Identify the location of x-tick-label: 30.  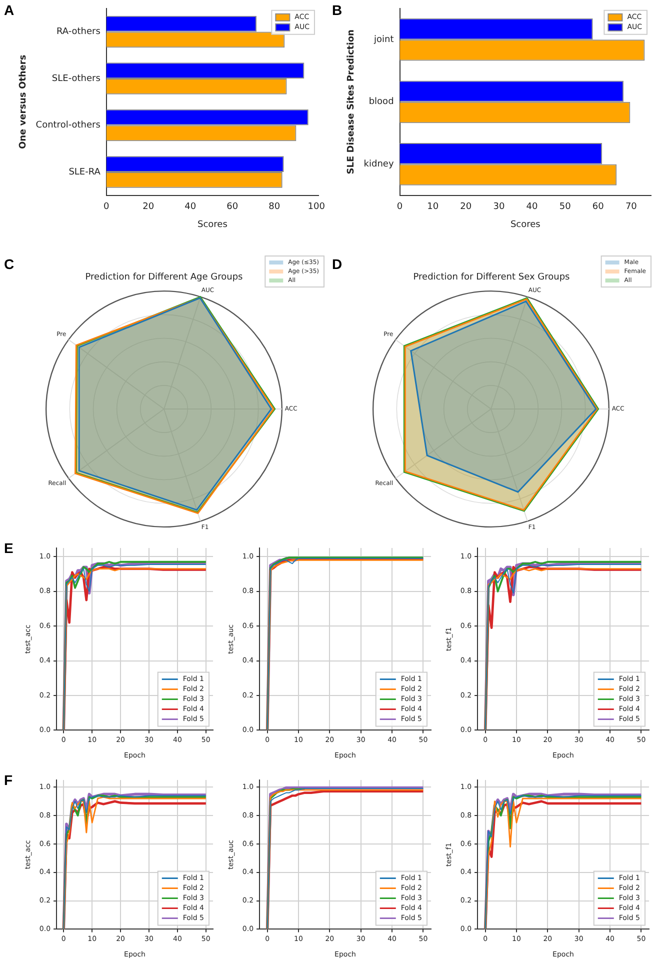
(499, 207).